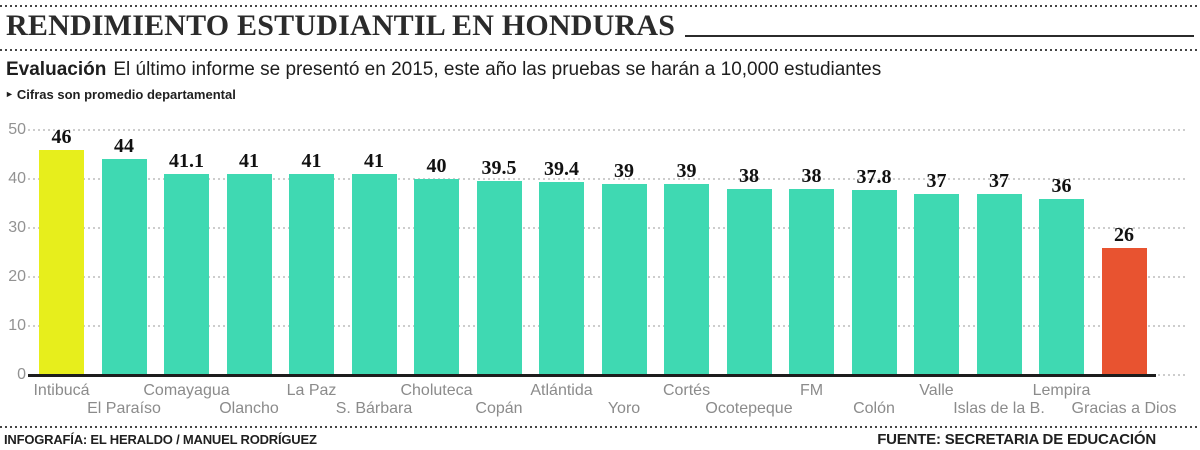  I want to click on bar-gracias-a-dios, so click(1124, 311).